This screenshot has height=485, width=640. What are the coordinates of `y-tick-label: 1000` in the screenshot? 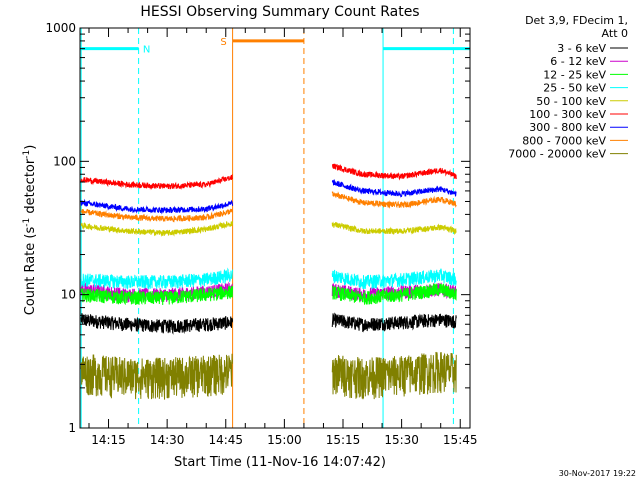 It's located at (60, 28).